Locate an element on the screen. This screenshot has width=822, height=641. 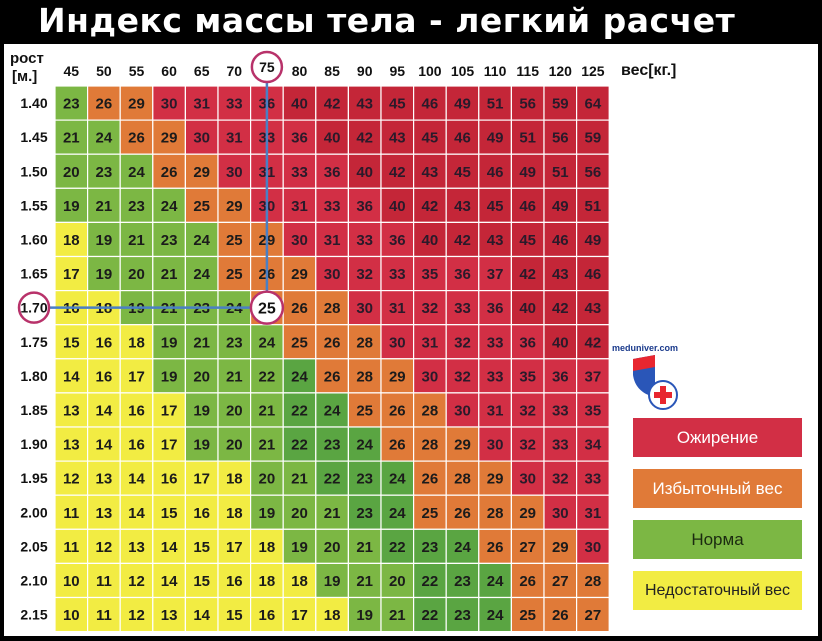
bmi-value: 25 is located at coordinates (527, 615).